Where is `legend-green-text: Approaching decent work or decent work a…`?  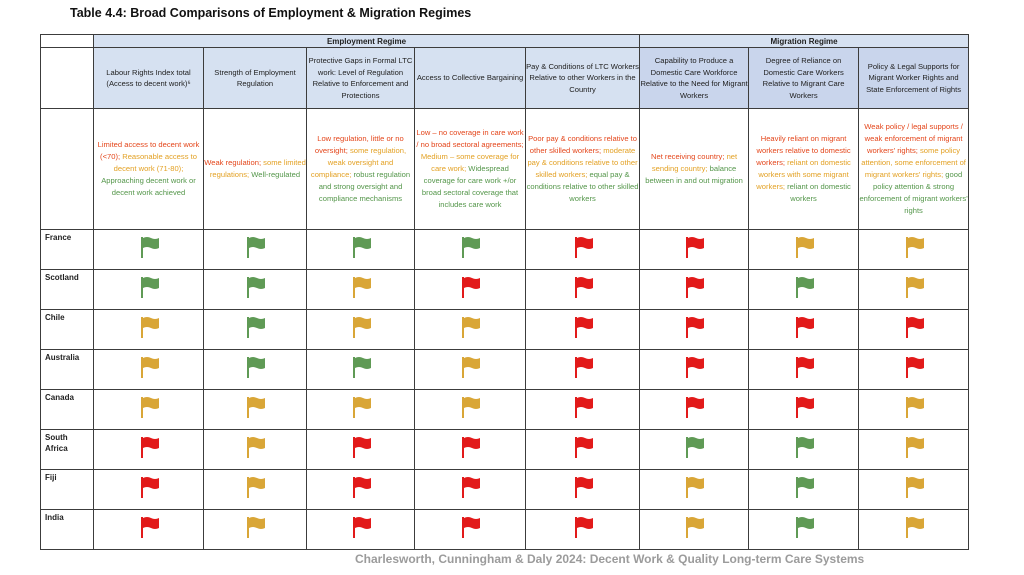
legend-green-text: Approaching decent work or decent work a… is located at coordinates (148, 186).